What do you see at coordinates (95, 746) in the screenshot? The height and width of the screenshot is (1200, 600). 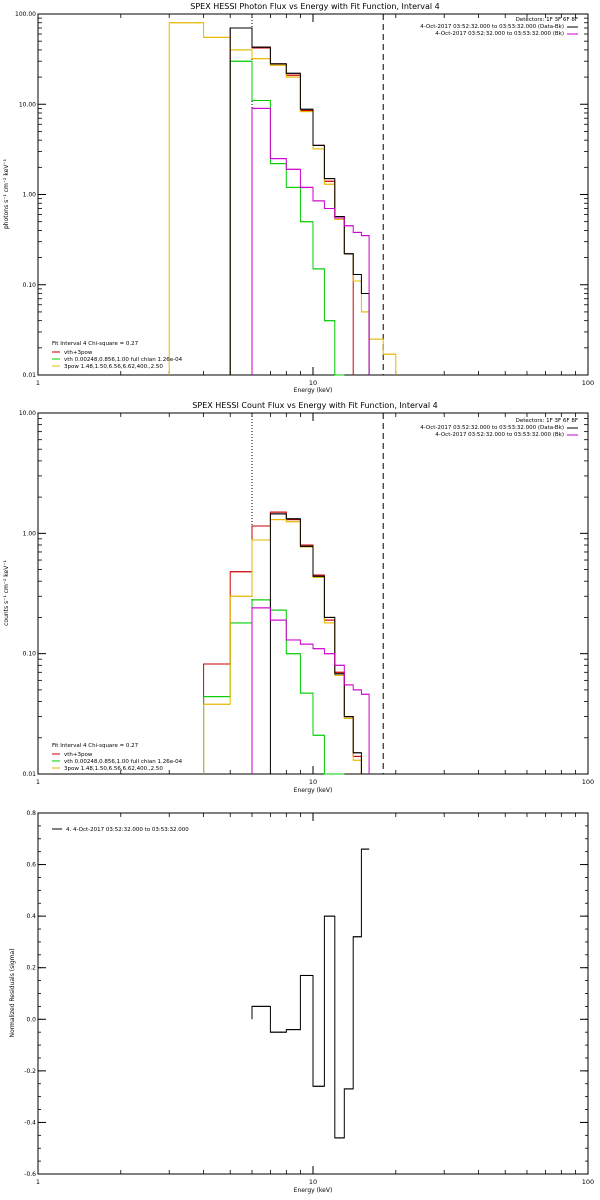 I see `count-flux-fit-label: Fit Interval 4 Chi-square = 0.27` at bounding box center [95, 746].